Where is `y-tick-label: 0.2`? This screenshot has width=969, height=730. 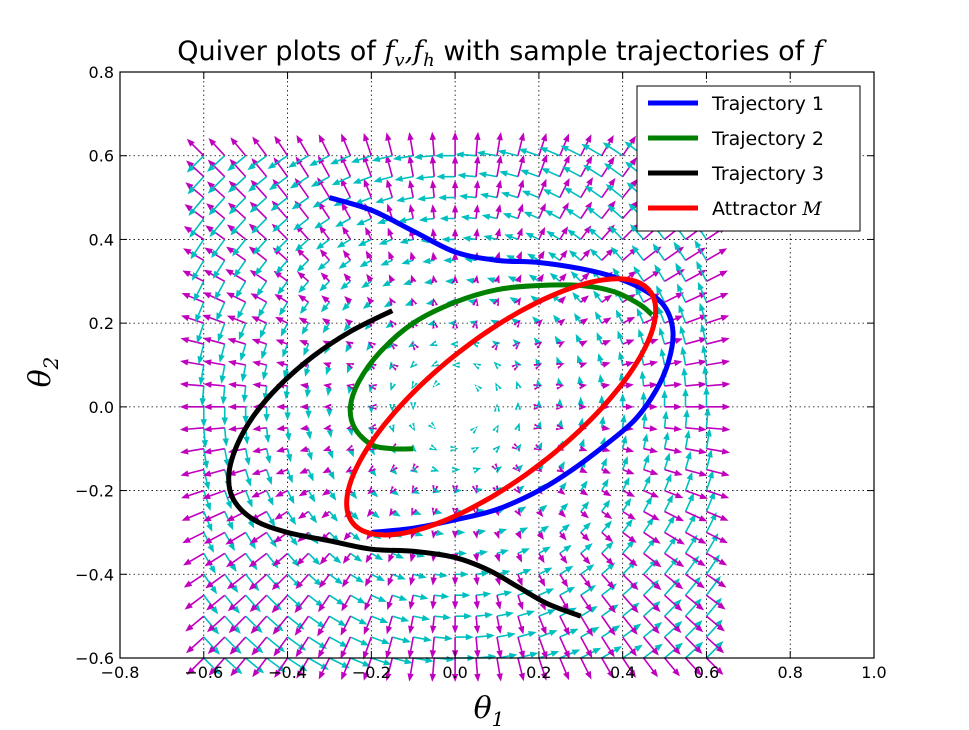
y-tick-label: 0.2 is located at coordinates (101, 323).